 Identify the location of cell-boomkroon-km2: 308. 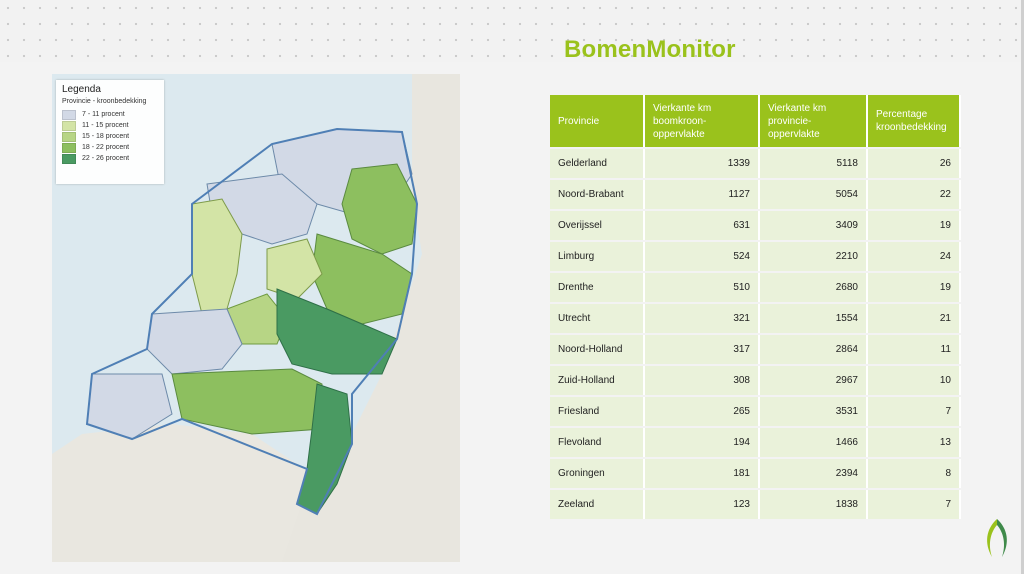
(702, 380).